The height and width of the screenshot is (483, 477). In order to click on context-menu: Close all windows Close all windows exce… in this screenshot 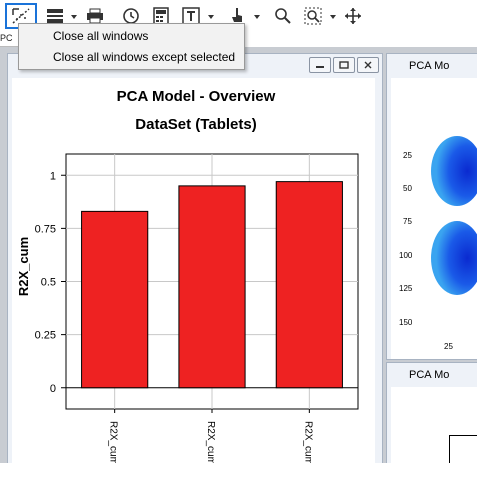, I will do `click(131, 46)`.